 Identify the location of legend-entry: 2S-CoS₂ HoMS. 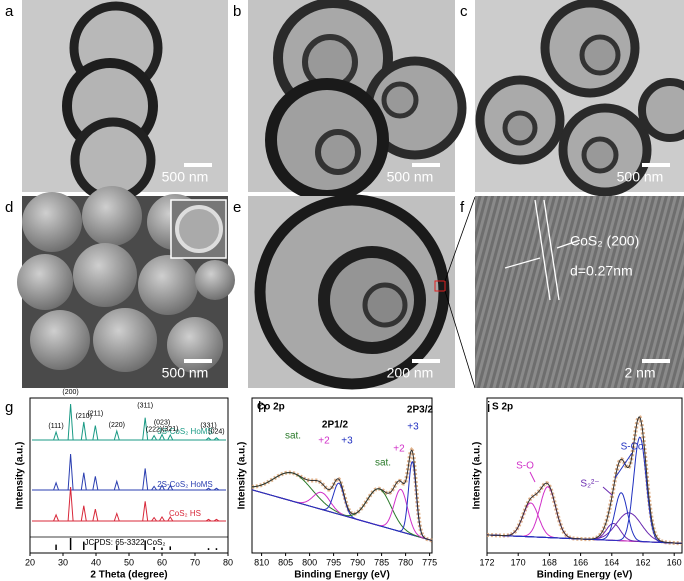
(185, 484).